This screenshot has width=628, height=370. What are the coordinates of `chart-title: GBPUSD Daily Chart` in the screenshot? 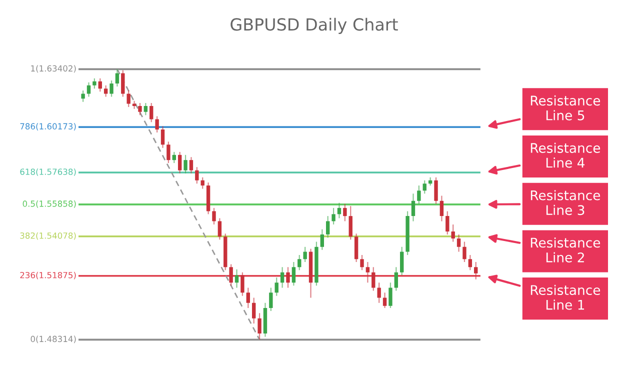 It's located at (314, 26).